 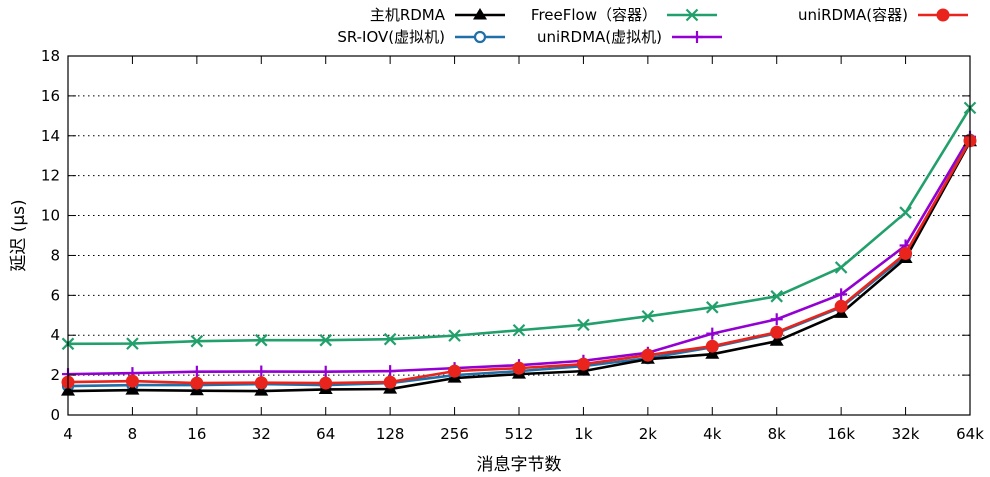 I want to click on legend-item-4: uniRDMA(容器), so click(x=883, y=15).